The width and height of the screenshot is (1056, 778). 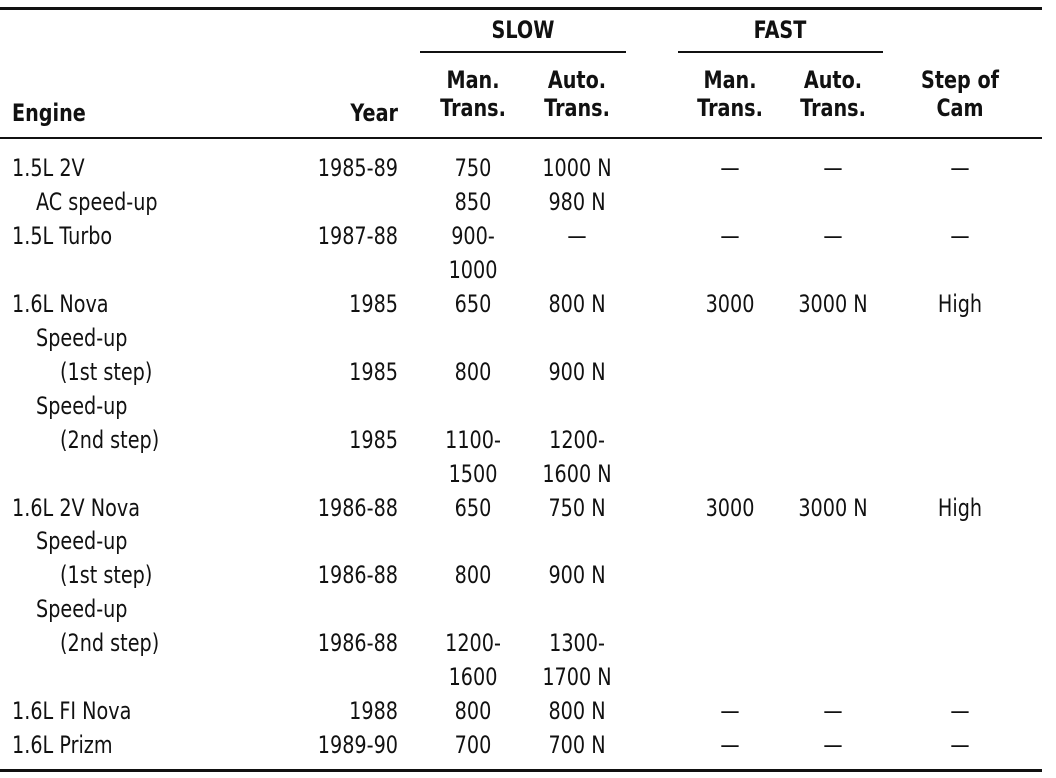 I want to click on cell: 1988, so click(x=373, y=711).